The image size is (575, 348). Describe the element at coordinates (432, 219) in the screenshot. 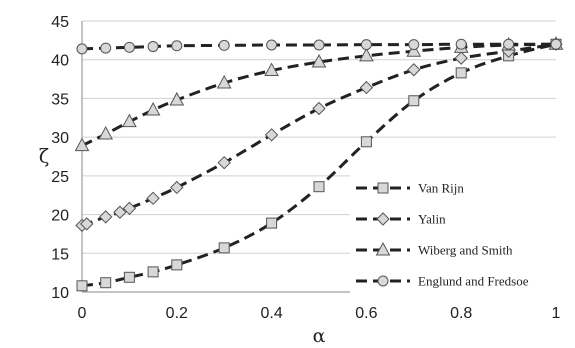

I see `legend-label: Yalin` at that location.